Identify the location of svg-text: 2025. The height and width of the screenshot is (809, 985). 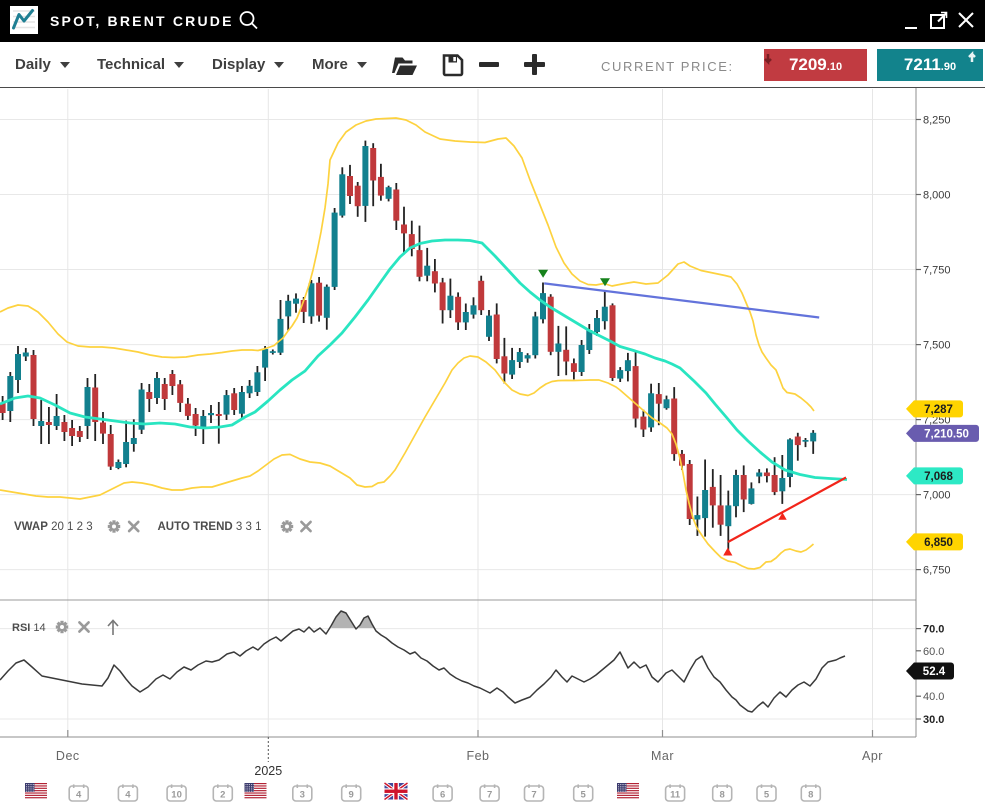
(268, 771).